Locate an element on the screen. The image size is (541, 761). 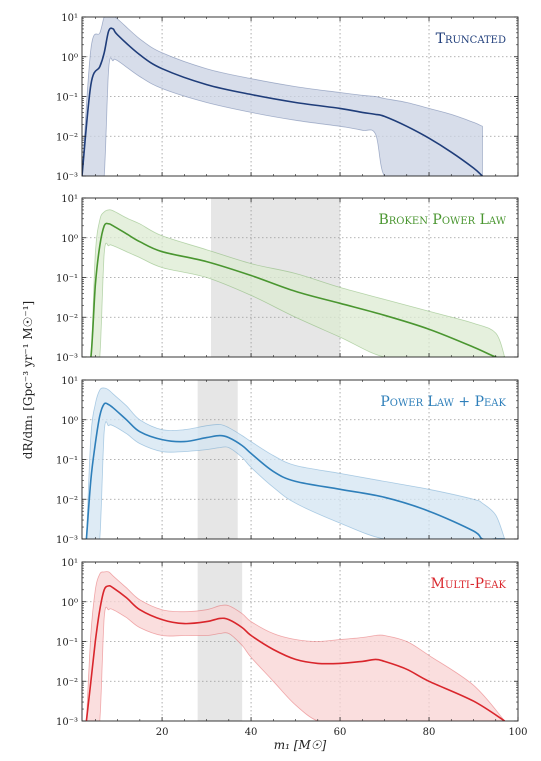
x-tick-label: 20 is located at coordinates (162, 732).